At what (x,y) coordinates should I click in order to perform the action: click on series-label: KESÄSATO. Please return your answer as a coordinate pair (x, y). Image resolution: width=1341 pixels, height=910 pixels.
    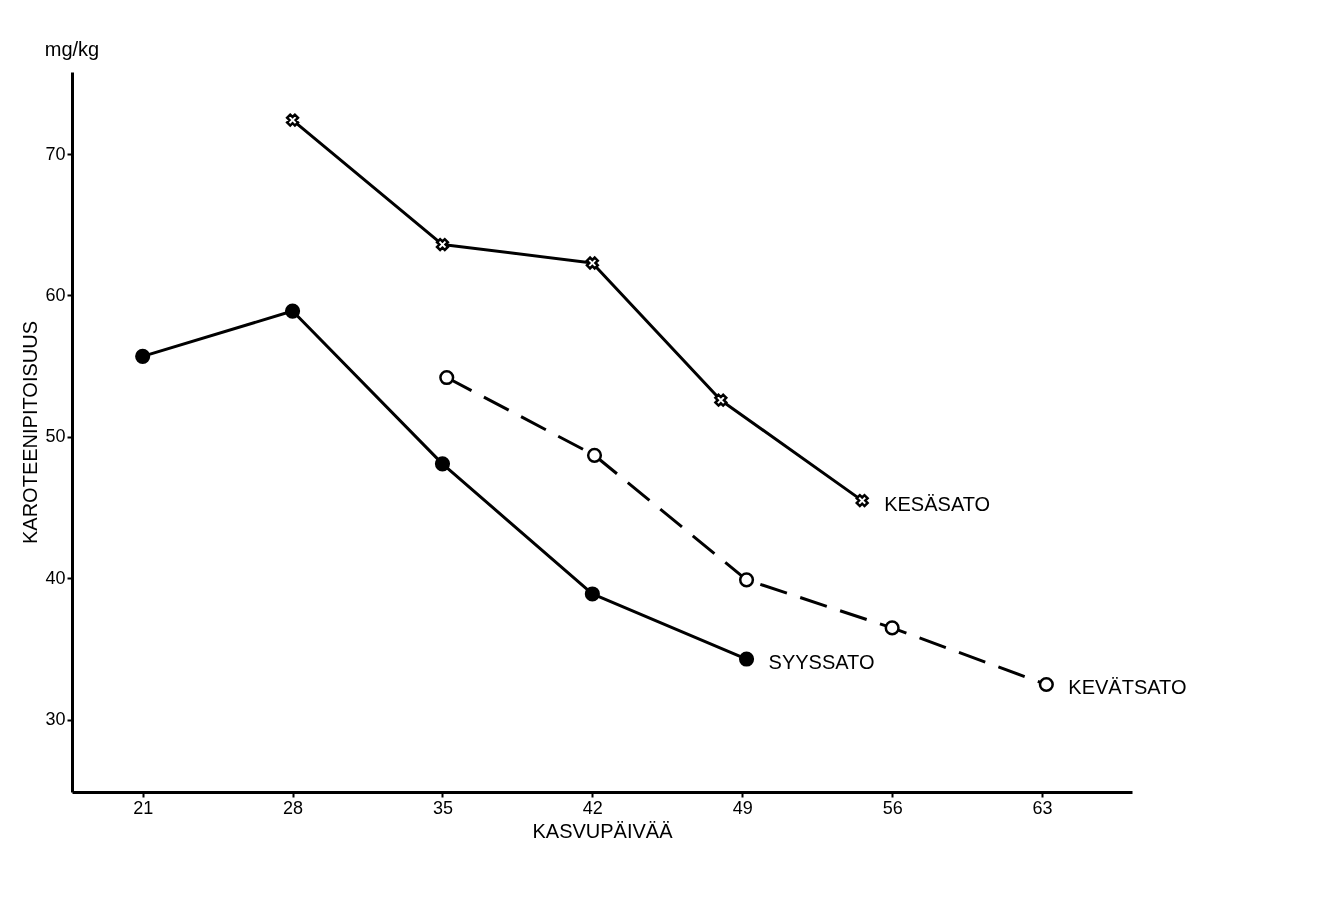
    Looking at the image, I should click on (937, 503).